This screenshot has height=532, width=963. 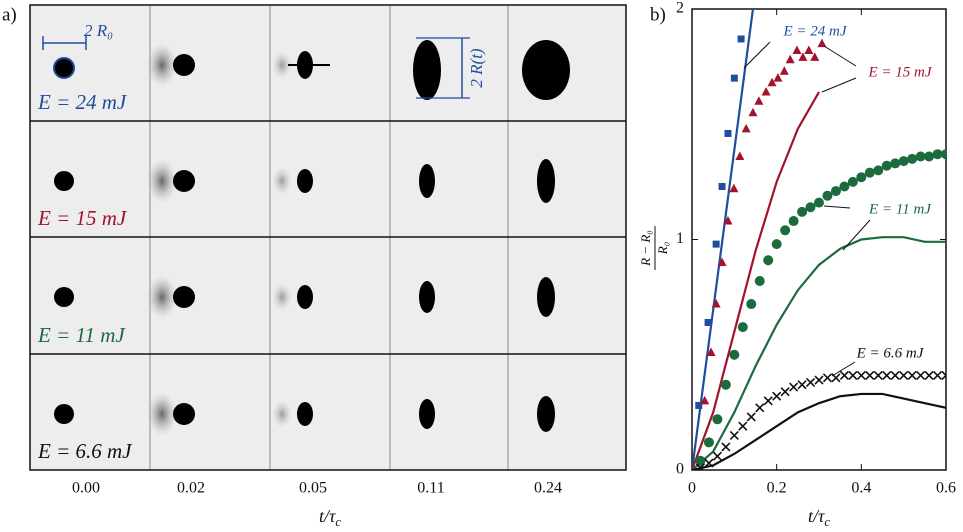 What do you see at coordinates (548, 488) in the screenshot?
I see `x-tick-label: 0.24` at bounding box center [548, 488].